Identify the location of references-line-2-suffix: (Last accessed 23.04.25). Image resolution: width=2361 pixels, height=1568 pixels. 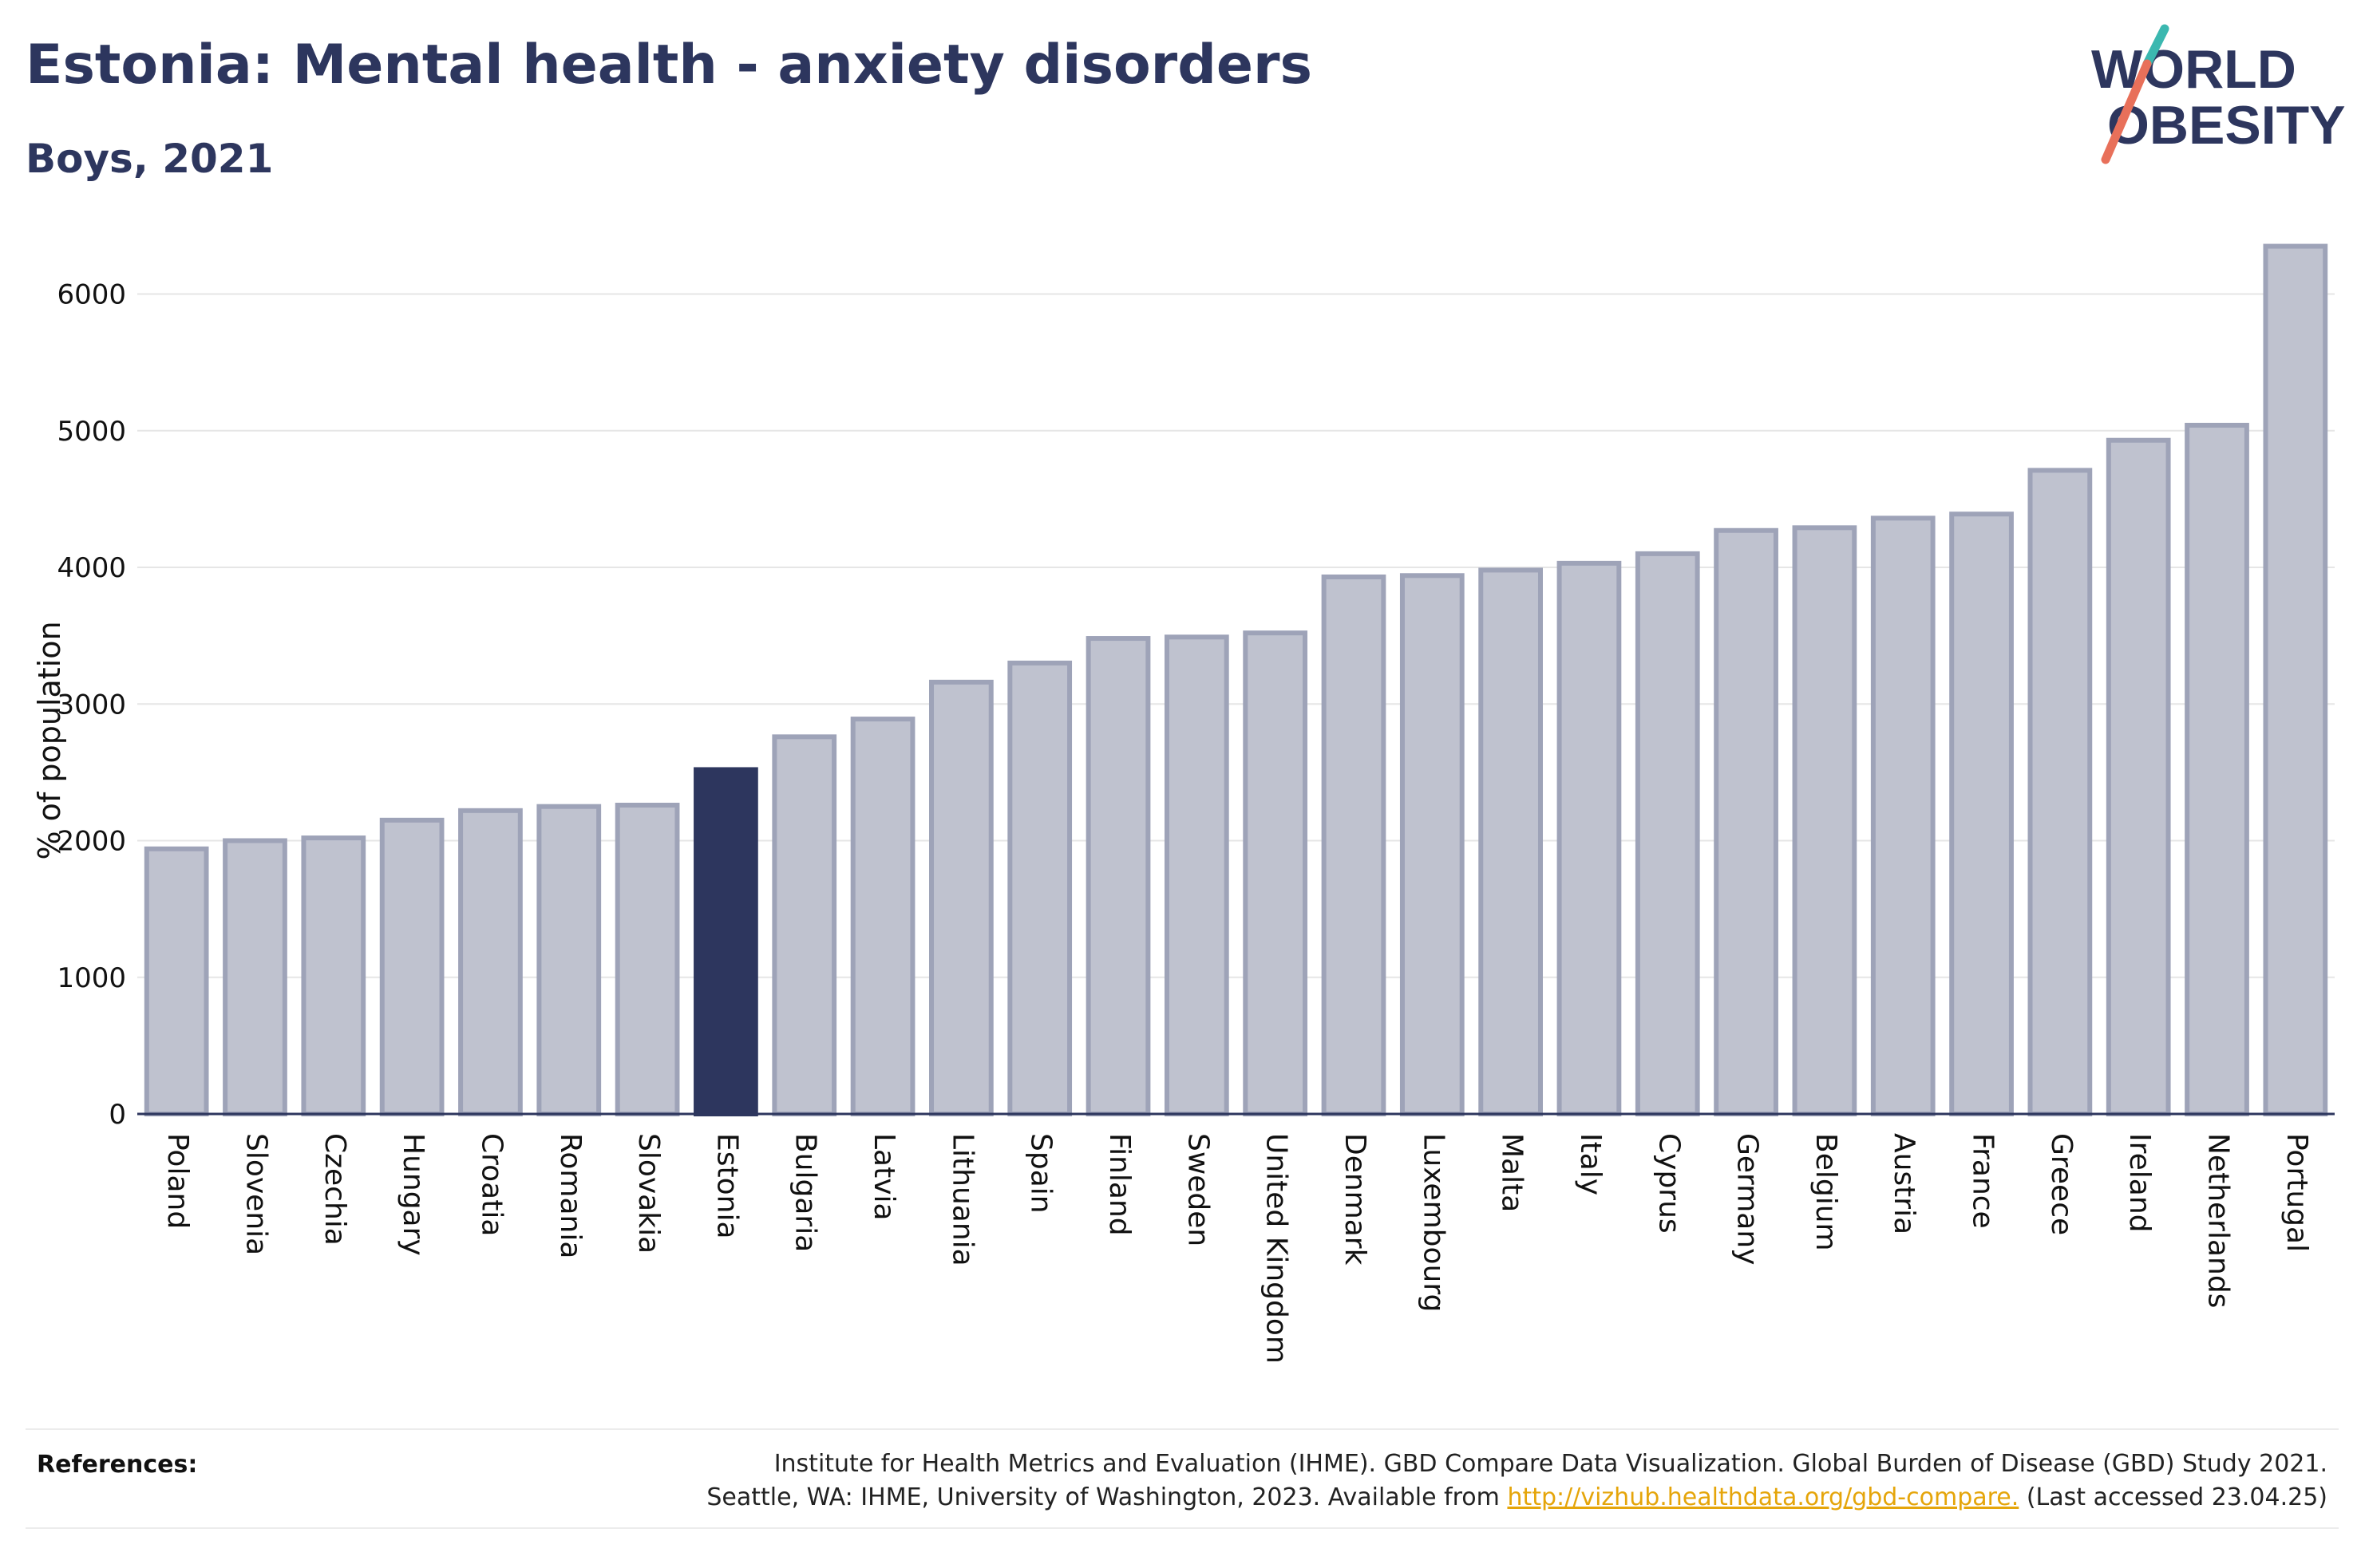
(2176, 1497).